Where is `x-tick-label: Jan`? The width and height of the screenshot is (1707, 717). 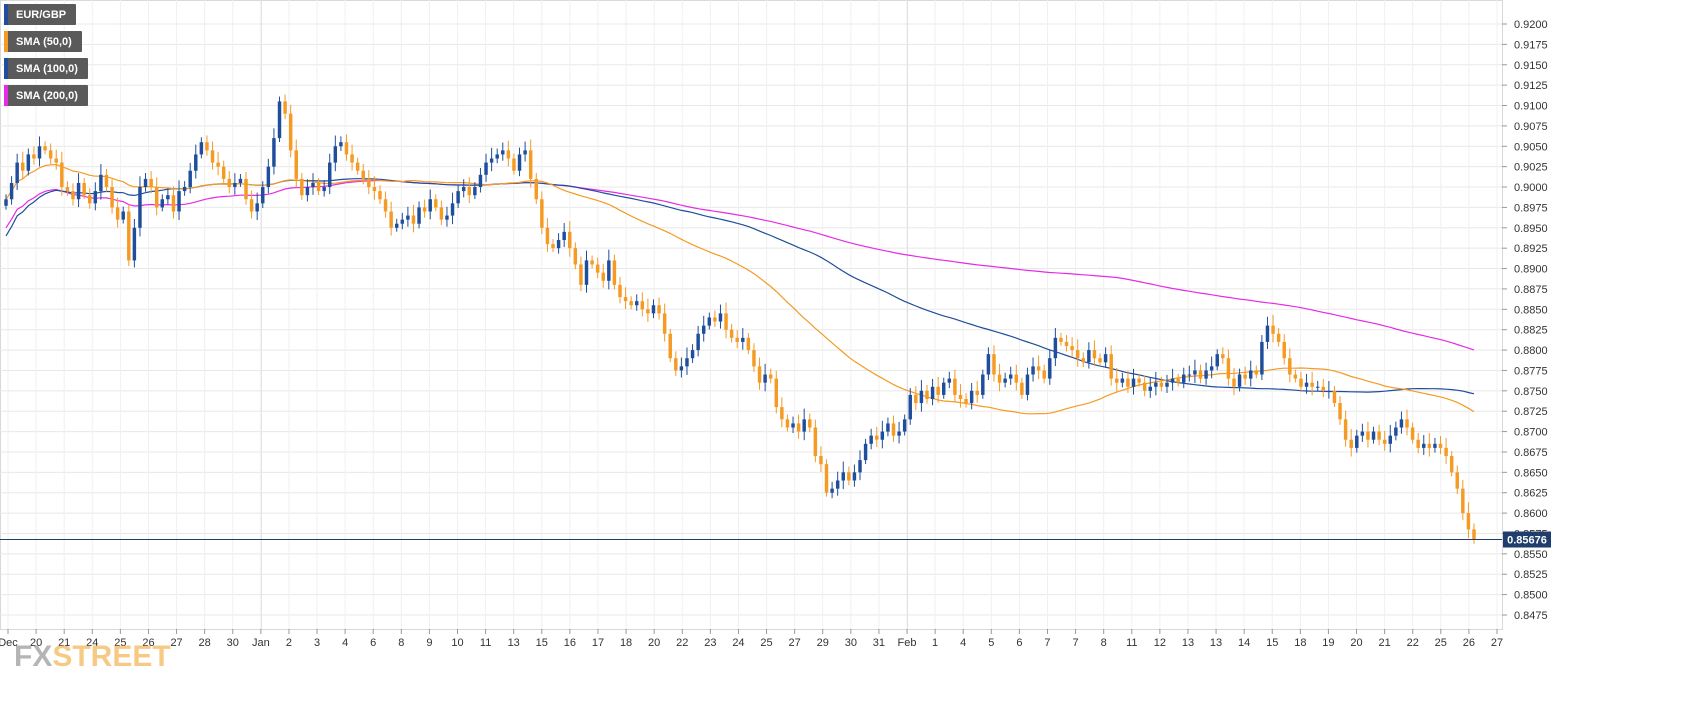 x-tick-label: Jan is located at coordinates (261, 643).